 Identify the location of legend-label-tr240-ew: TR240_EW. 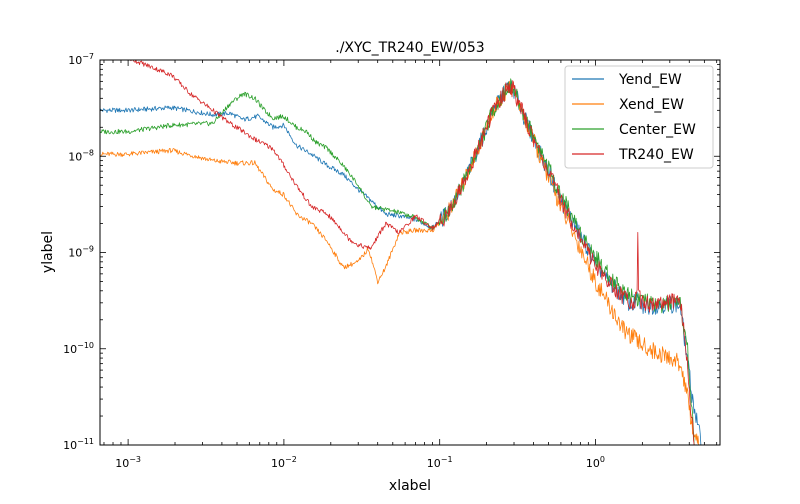
(656, 155).